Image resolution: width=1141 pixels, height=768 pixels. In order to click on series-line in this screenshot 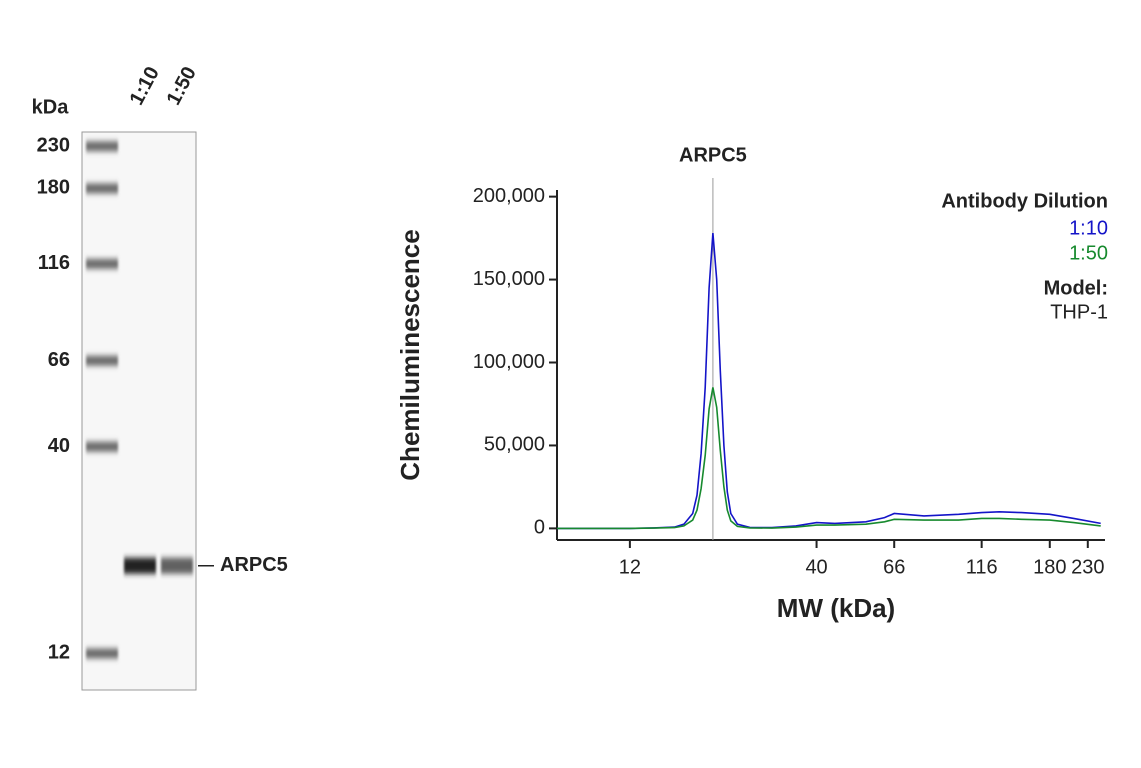, I will do `click(829, 458)`.